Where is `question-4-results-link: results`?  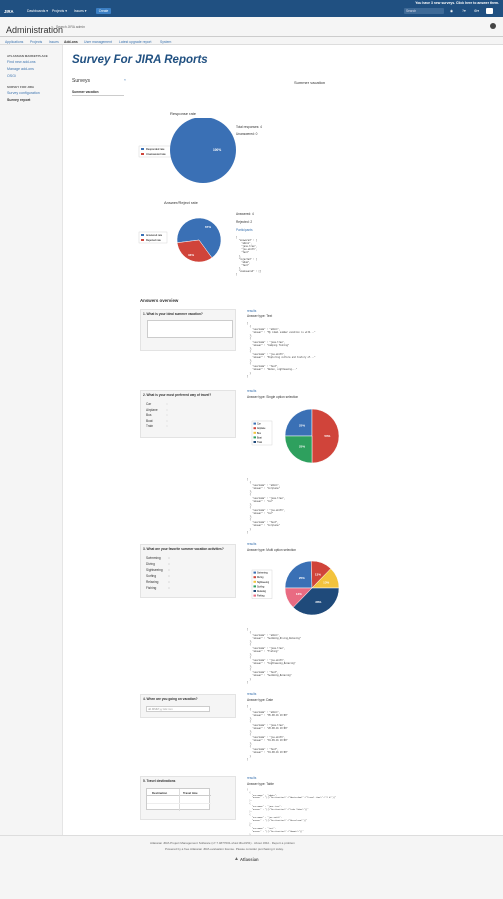
question-4-results-link: results is located at coordinates (252, 694).